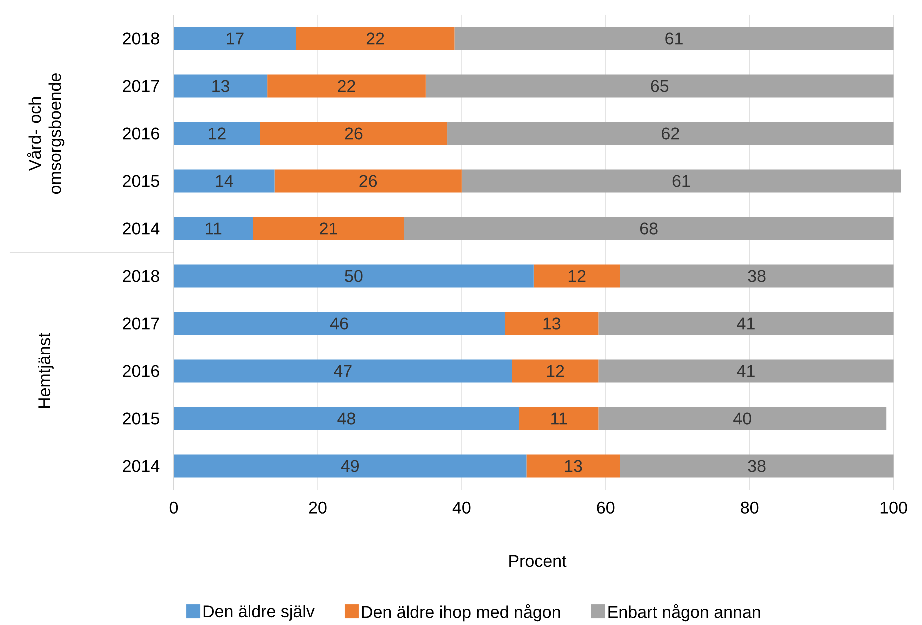 This screenshot has height=625, width=922. I want to click on x-tick-label: 40, so click(461, 508).